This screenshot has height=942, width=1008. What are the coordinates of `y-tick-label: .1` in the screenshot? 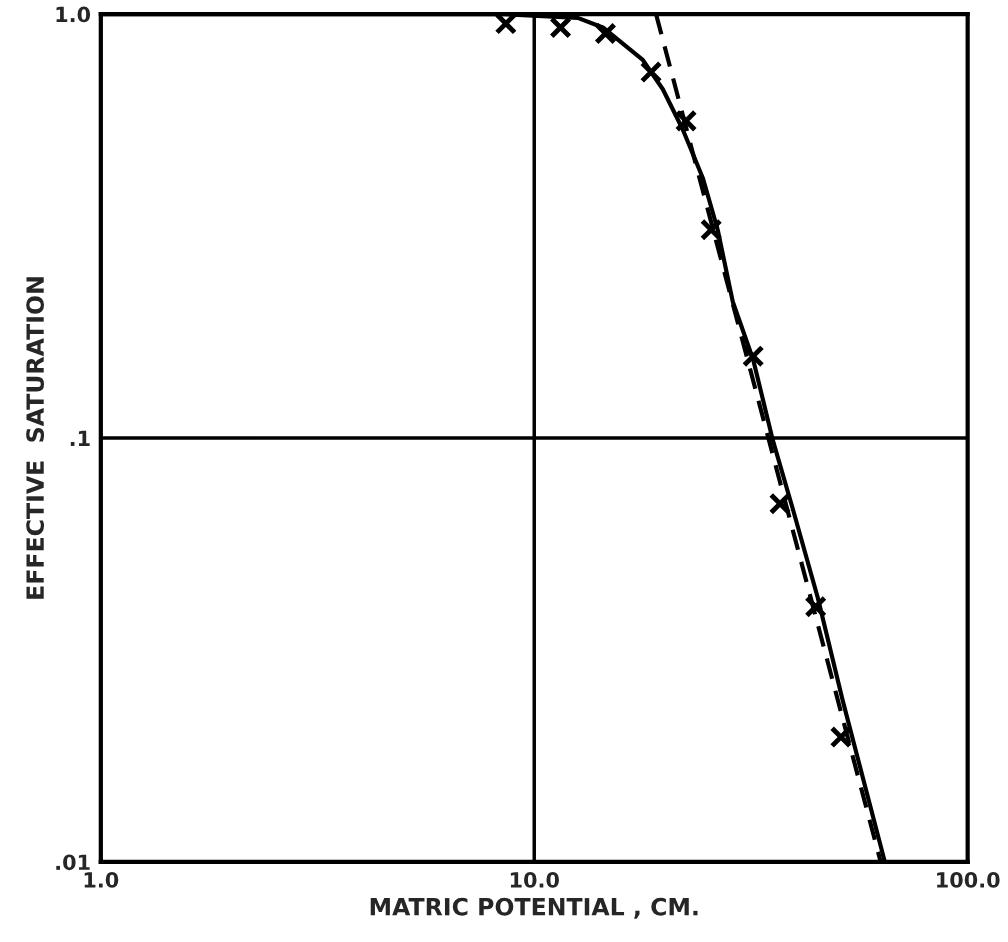 It's located at (80, 438).